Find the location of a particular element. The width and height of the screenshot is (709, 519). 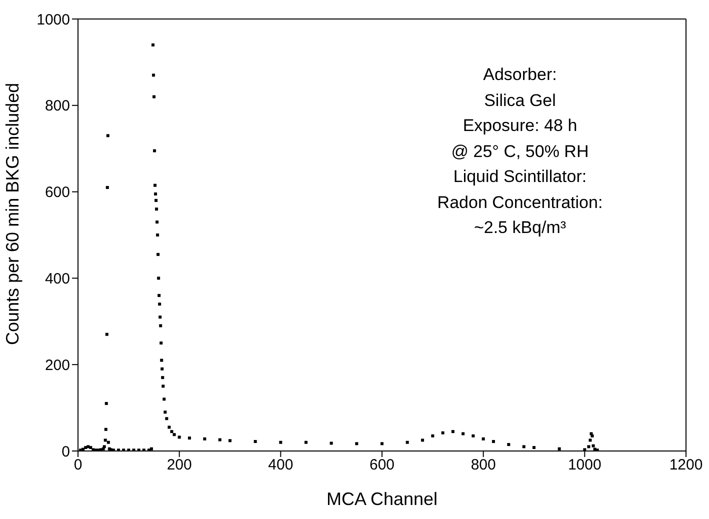

annotation: Radon Concentration: is located at coordinates (520, 203).